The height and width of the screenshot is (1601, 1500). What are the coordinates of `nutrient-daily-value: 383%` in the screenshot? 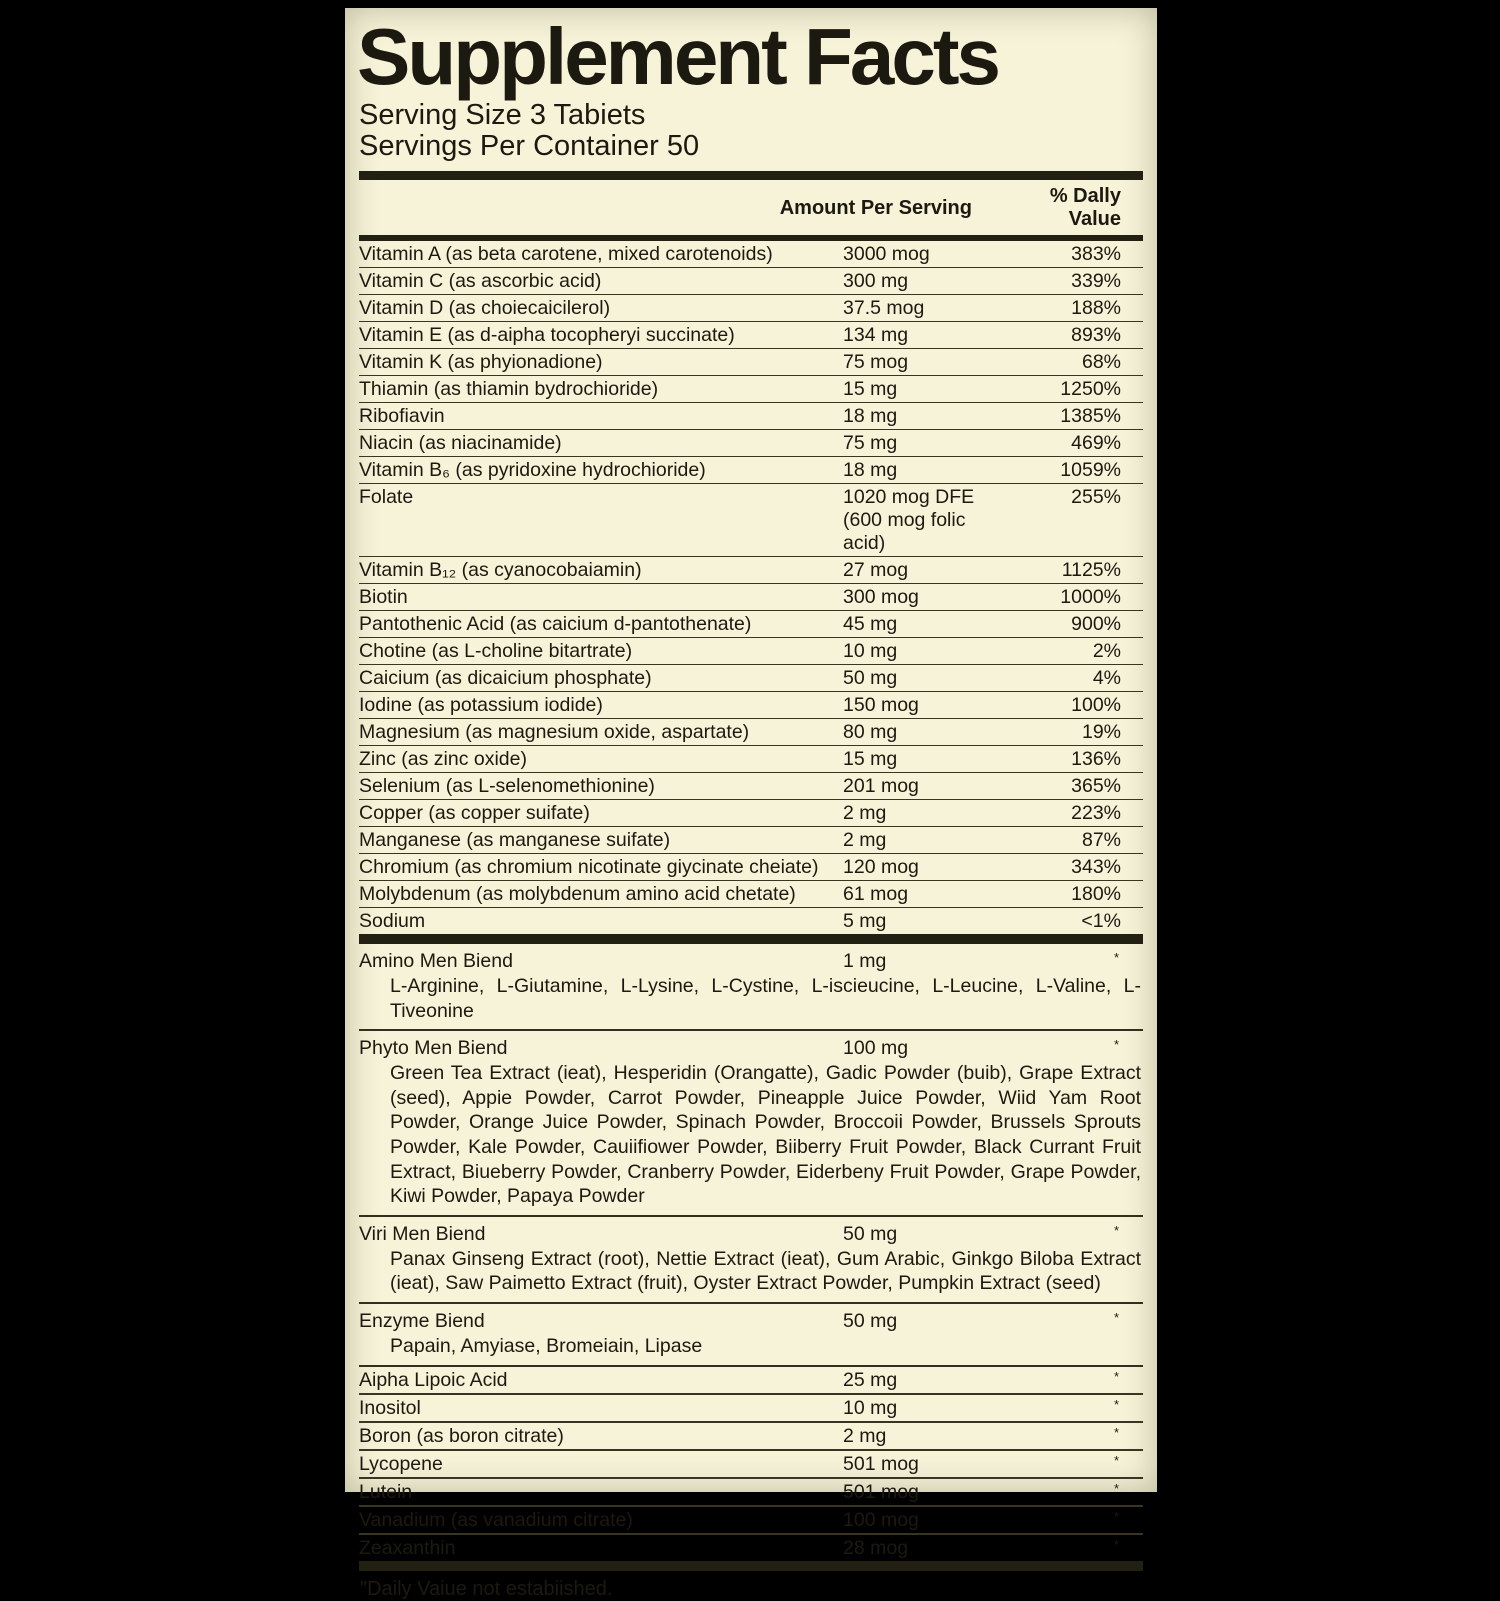 It's located at (1096, 254).